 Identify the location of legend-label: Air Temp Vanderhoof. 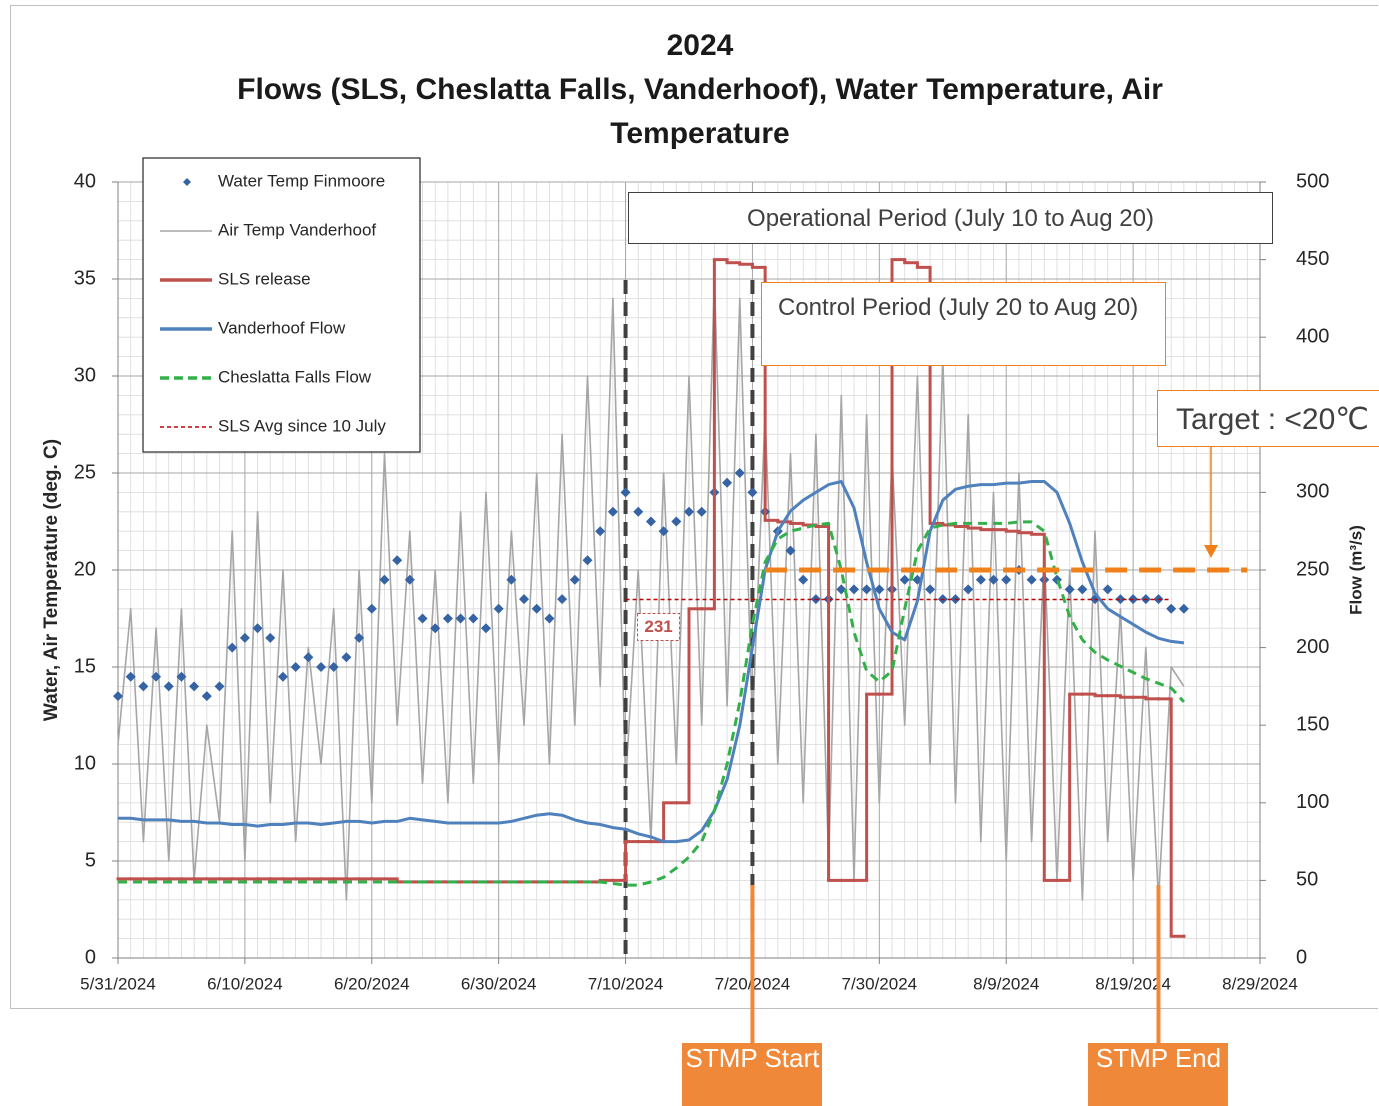
(297, 229).